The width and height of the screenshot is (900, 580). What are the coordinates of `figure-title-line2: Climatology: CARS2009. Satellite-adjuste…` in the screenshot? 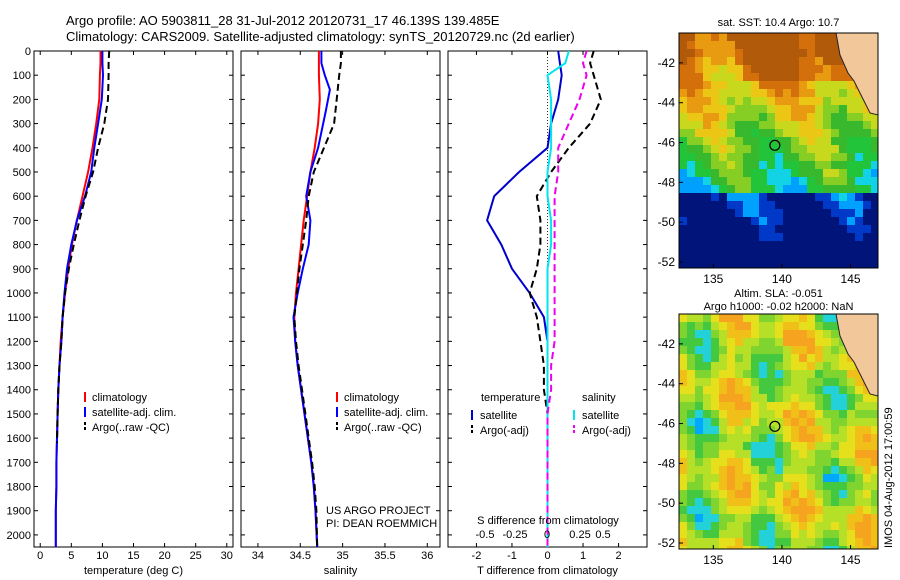 It's located at (320, 36).